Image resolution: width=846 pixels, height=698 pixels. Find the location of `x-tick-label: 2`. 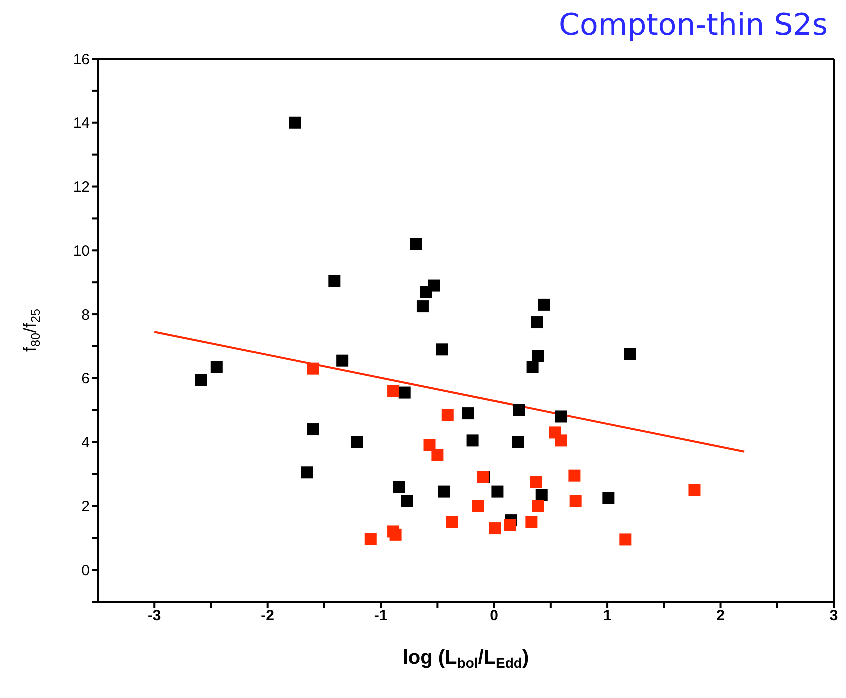

x-tick-label: 2 is located at coordinates (720, 616).